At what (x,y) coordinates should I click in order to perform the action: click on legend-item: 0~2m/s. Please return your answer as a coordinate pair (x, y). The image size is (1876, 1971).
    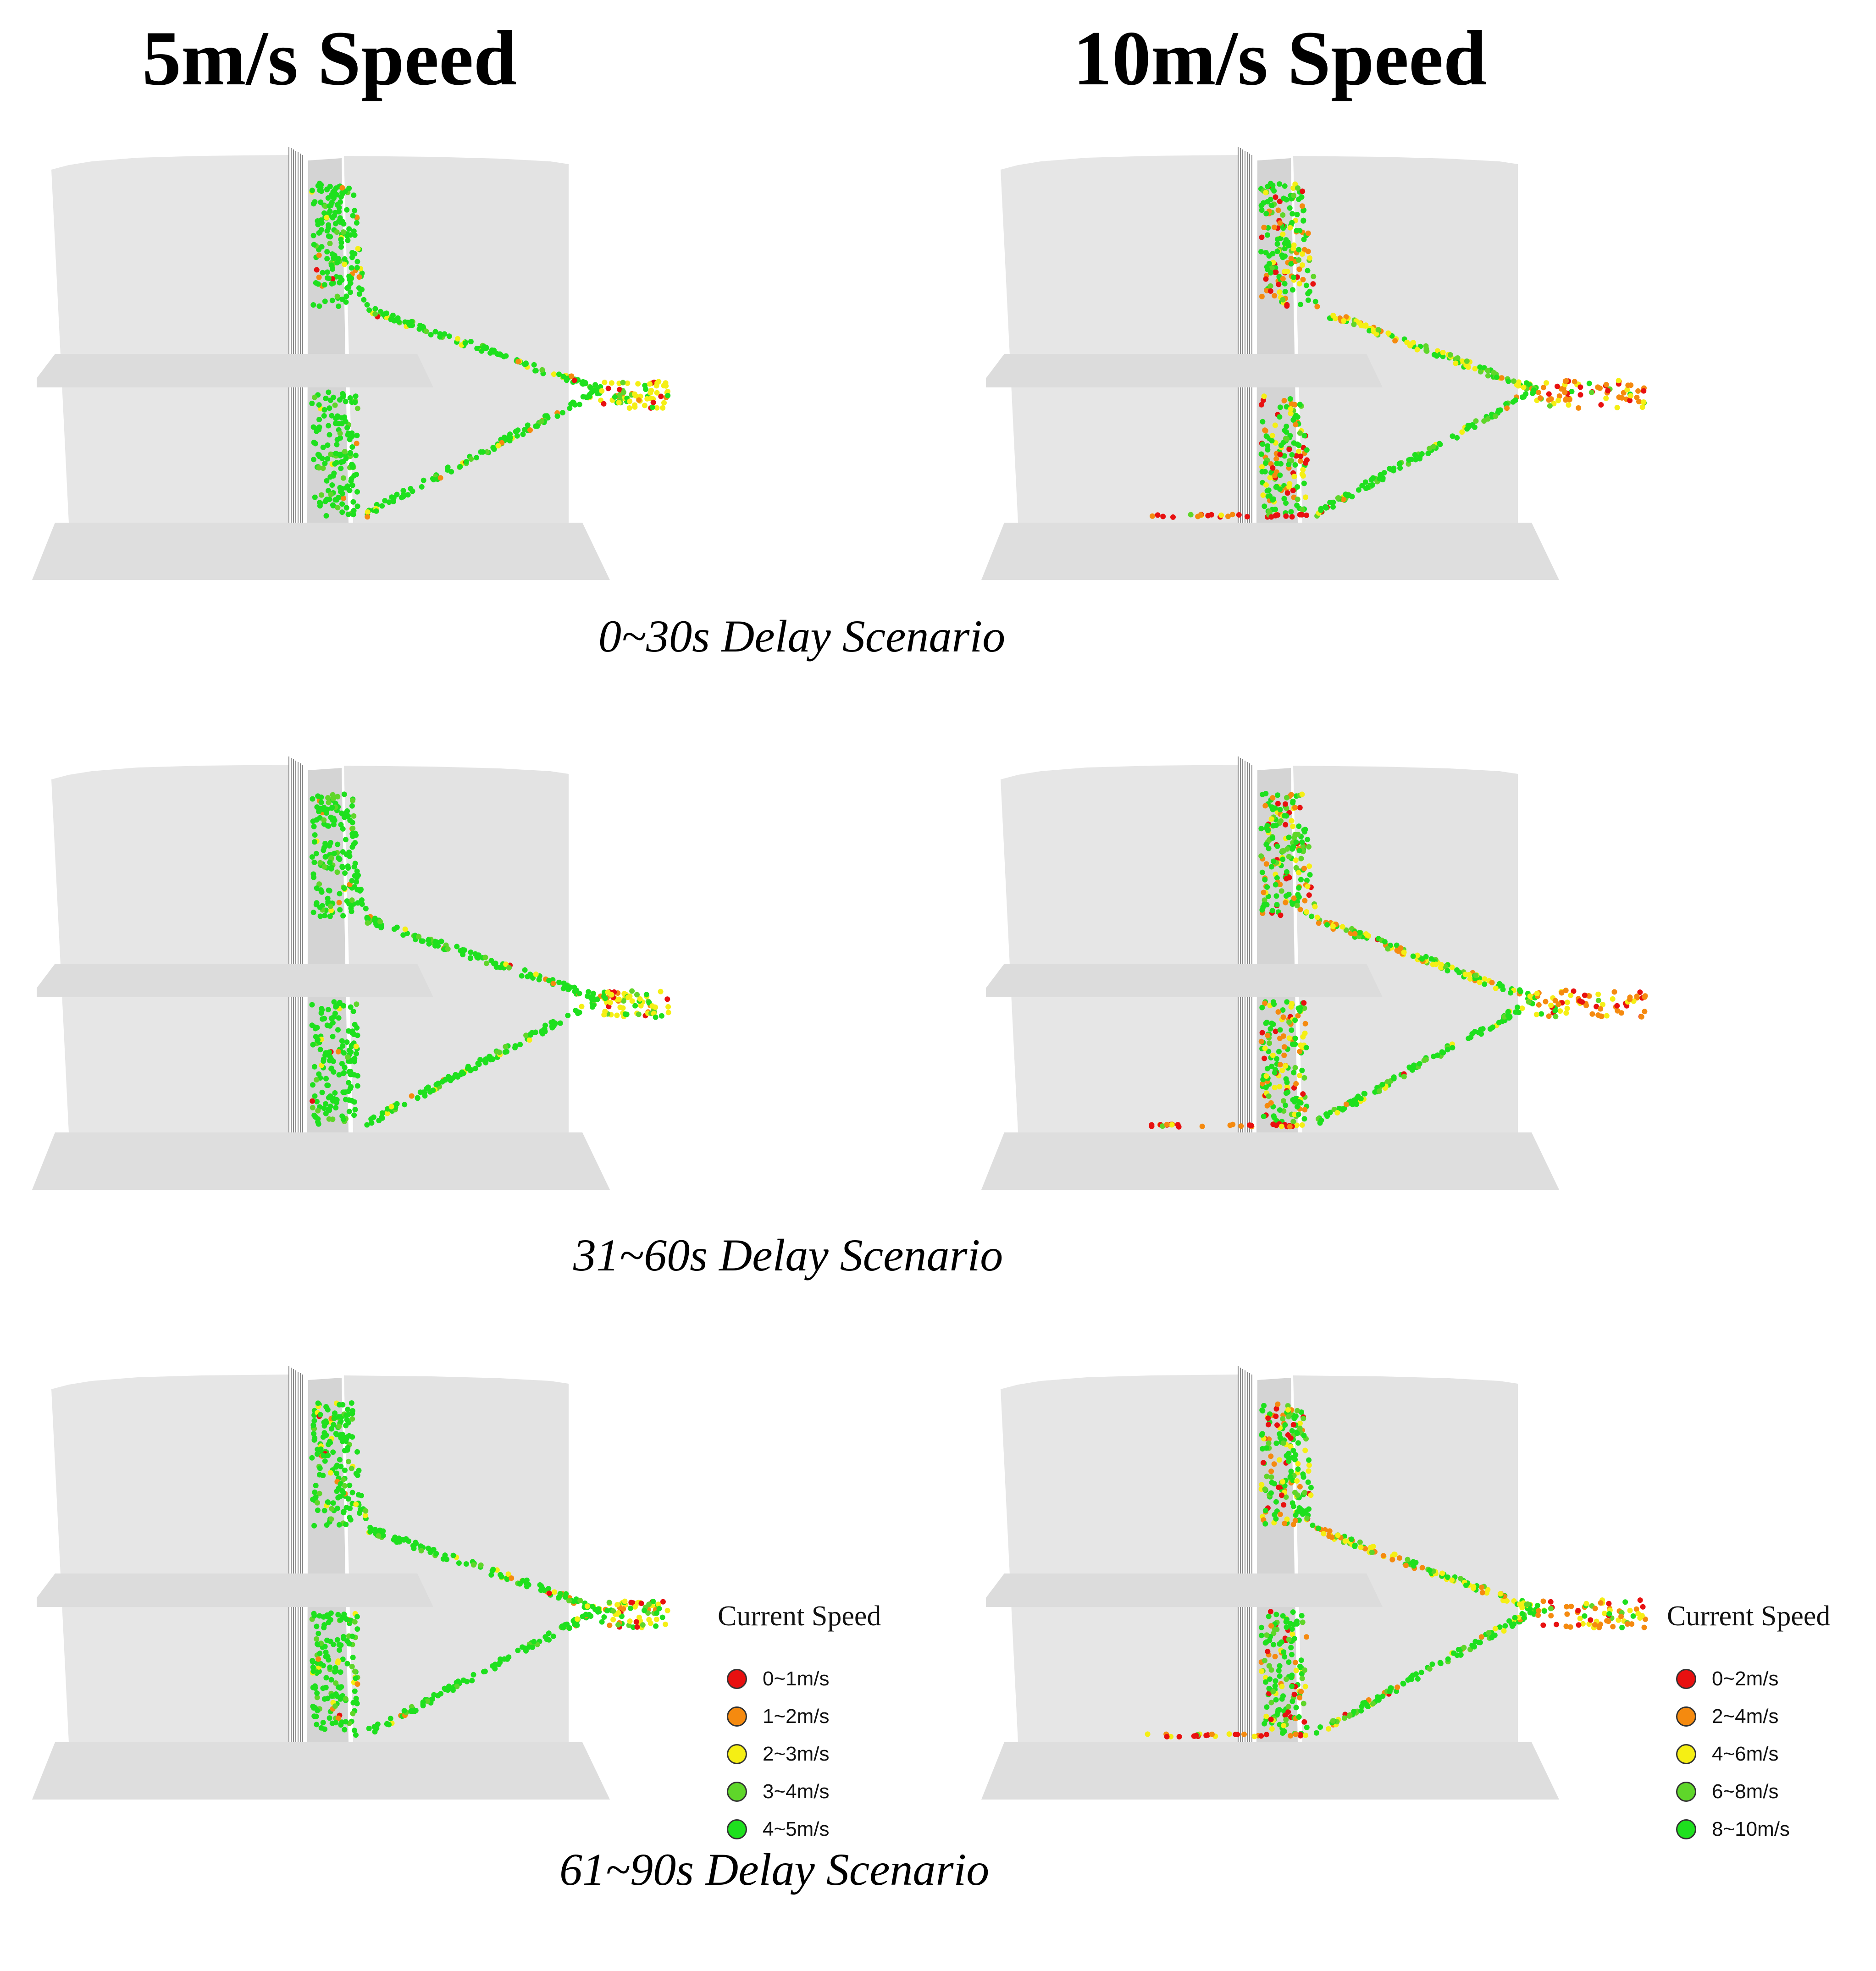
    Looking at the image, I should click on (1763, 1679).